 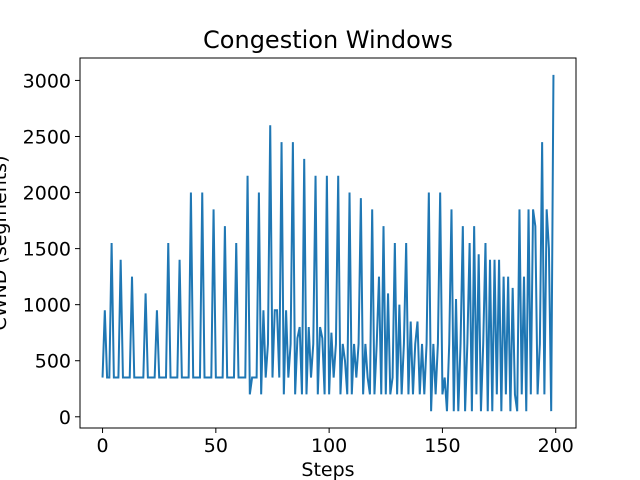 What do you see at coordinates (65, 418) in the screenshot?
I see `y-tick-label: 0` at bounding box center [65, 418].